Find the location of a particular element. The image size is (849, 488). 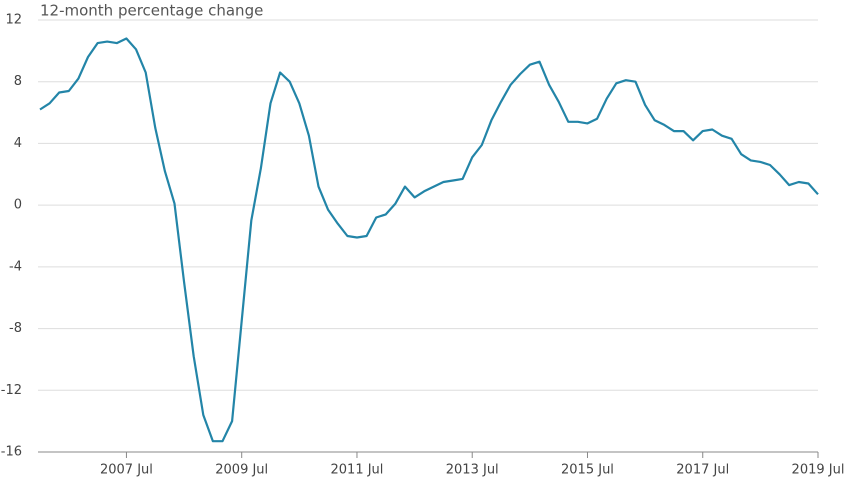

x-tick-label: 2009 Jul is located at coordinates (241, 470).